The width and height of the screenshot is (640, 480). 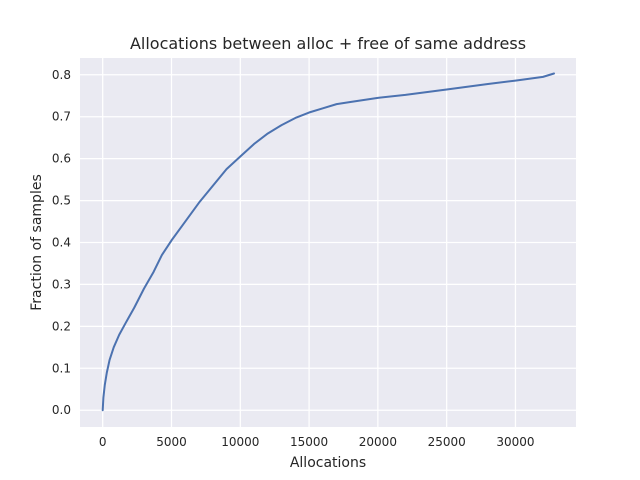 What do you see at coordinates (447, 442) in the screenshot?
I see `x-tick-label: 25000` at bounding box center [447, 442].